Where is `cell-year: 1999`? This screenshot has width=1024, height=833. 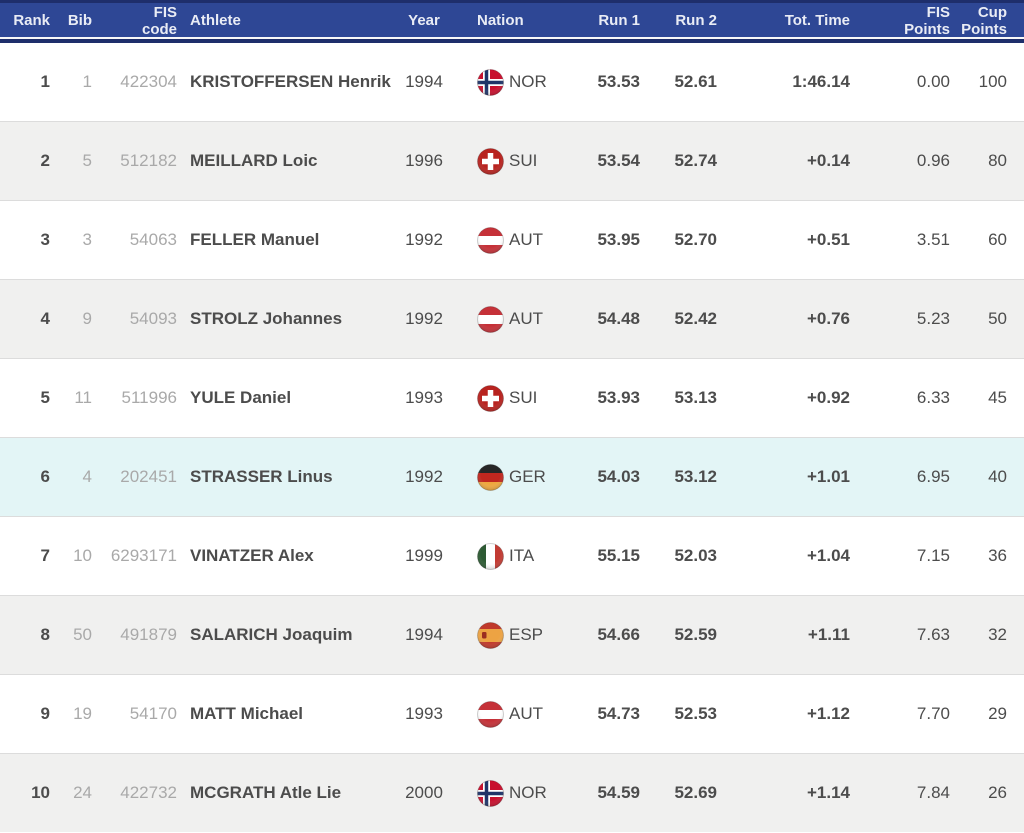 cell-year: 1999 is located at coordinates (424, 555).